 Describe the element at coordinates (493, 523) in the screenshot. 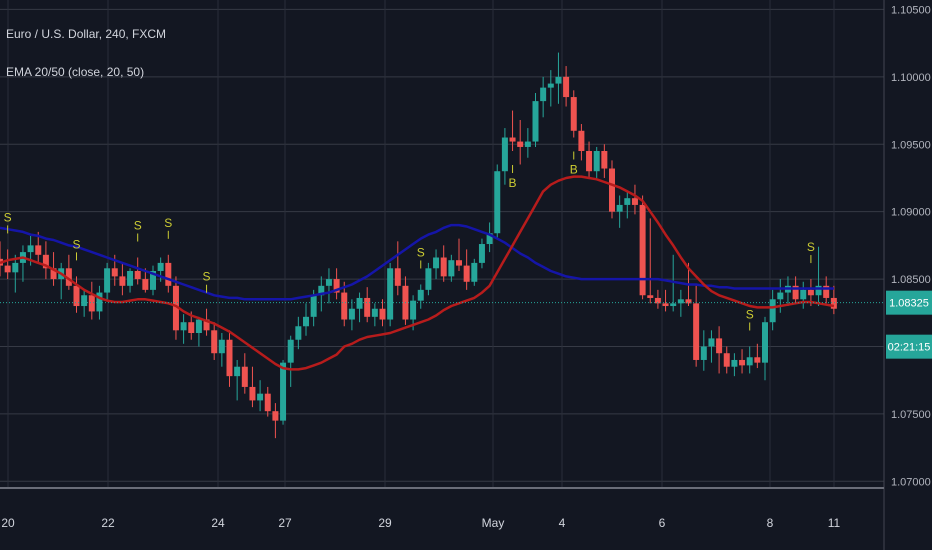

I see `time-tick-label: May` at that location.